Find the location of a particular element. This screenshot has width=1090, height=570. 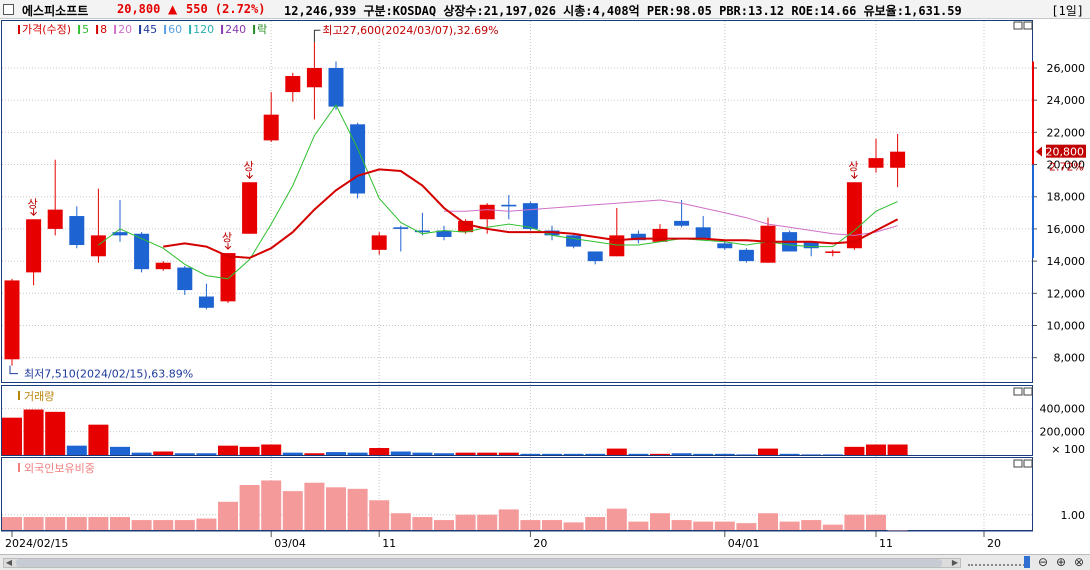

zoom-slider is located at coordinates (998, 563).